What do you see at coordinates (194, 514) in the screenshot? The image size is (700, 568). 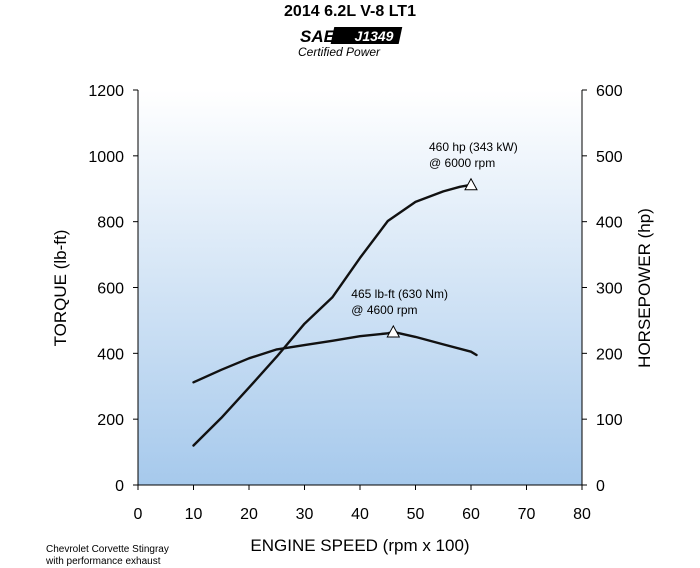 I see `x-tick-label: 10` at bounding box center [194, 514].